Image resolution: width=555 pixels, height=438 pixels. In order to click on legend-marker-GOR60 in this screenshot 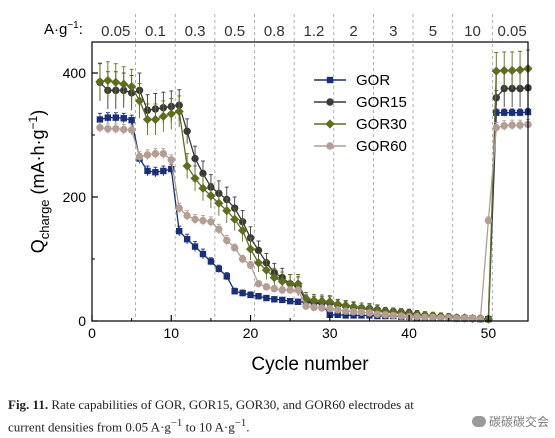, I will do `click(330, 146)`.